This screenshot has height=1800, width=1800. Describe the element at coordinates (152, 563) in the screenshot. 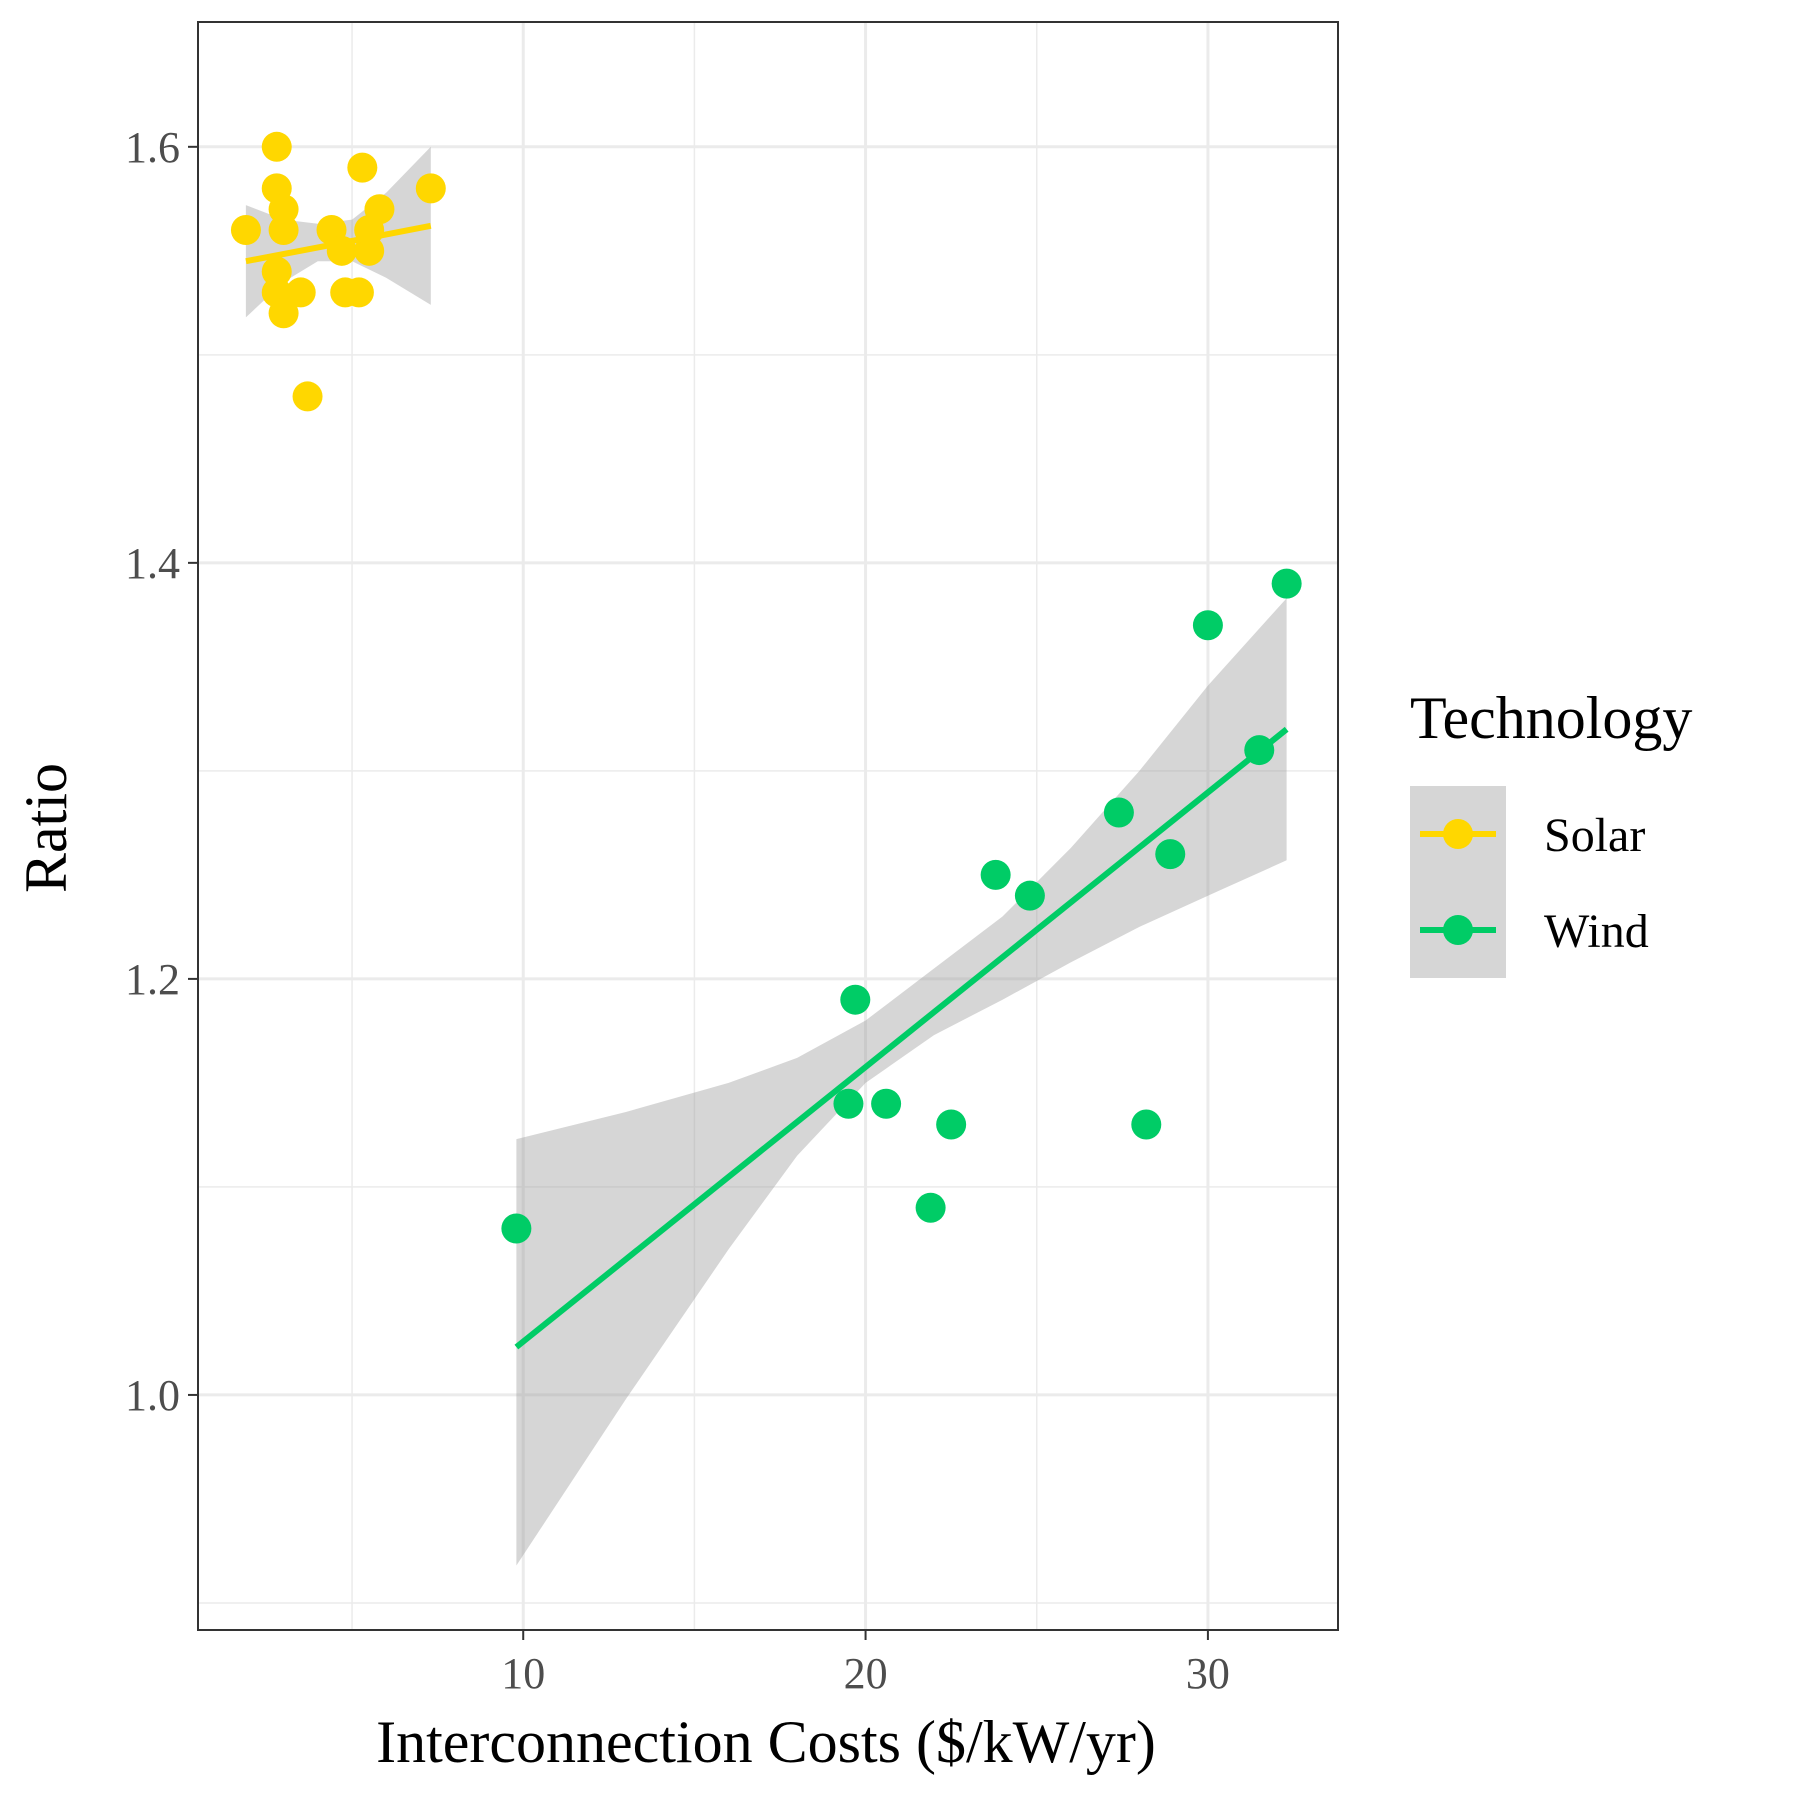

I see `y-tick-label: 1.4` at that location.